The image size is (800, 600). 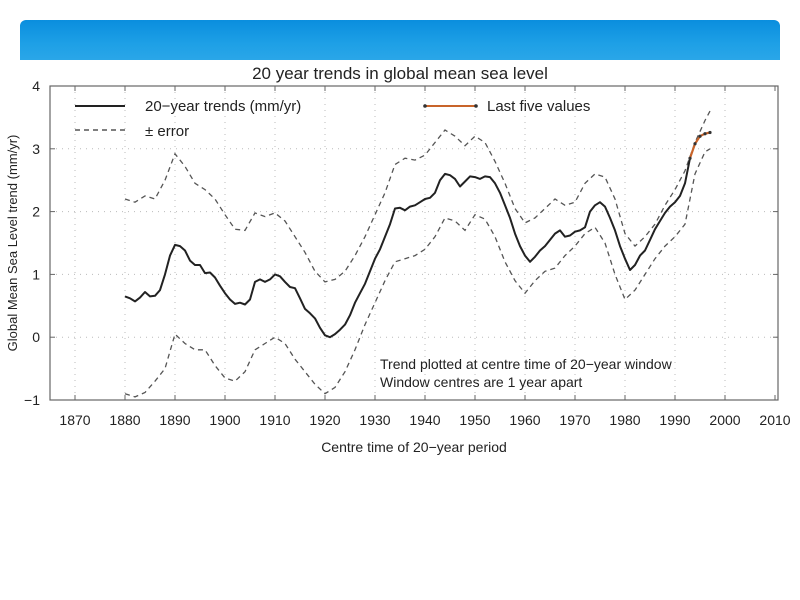 What do you see at coordinates (424, 420) in the screenshot?
I see `x-tick-label: 1940` at bounding box center [424, 420].